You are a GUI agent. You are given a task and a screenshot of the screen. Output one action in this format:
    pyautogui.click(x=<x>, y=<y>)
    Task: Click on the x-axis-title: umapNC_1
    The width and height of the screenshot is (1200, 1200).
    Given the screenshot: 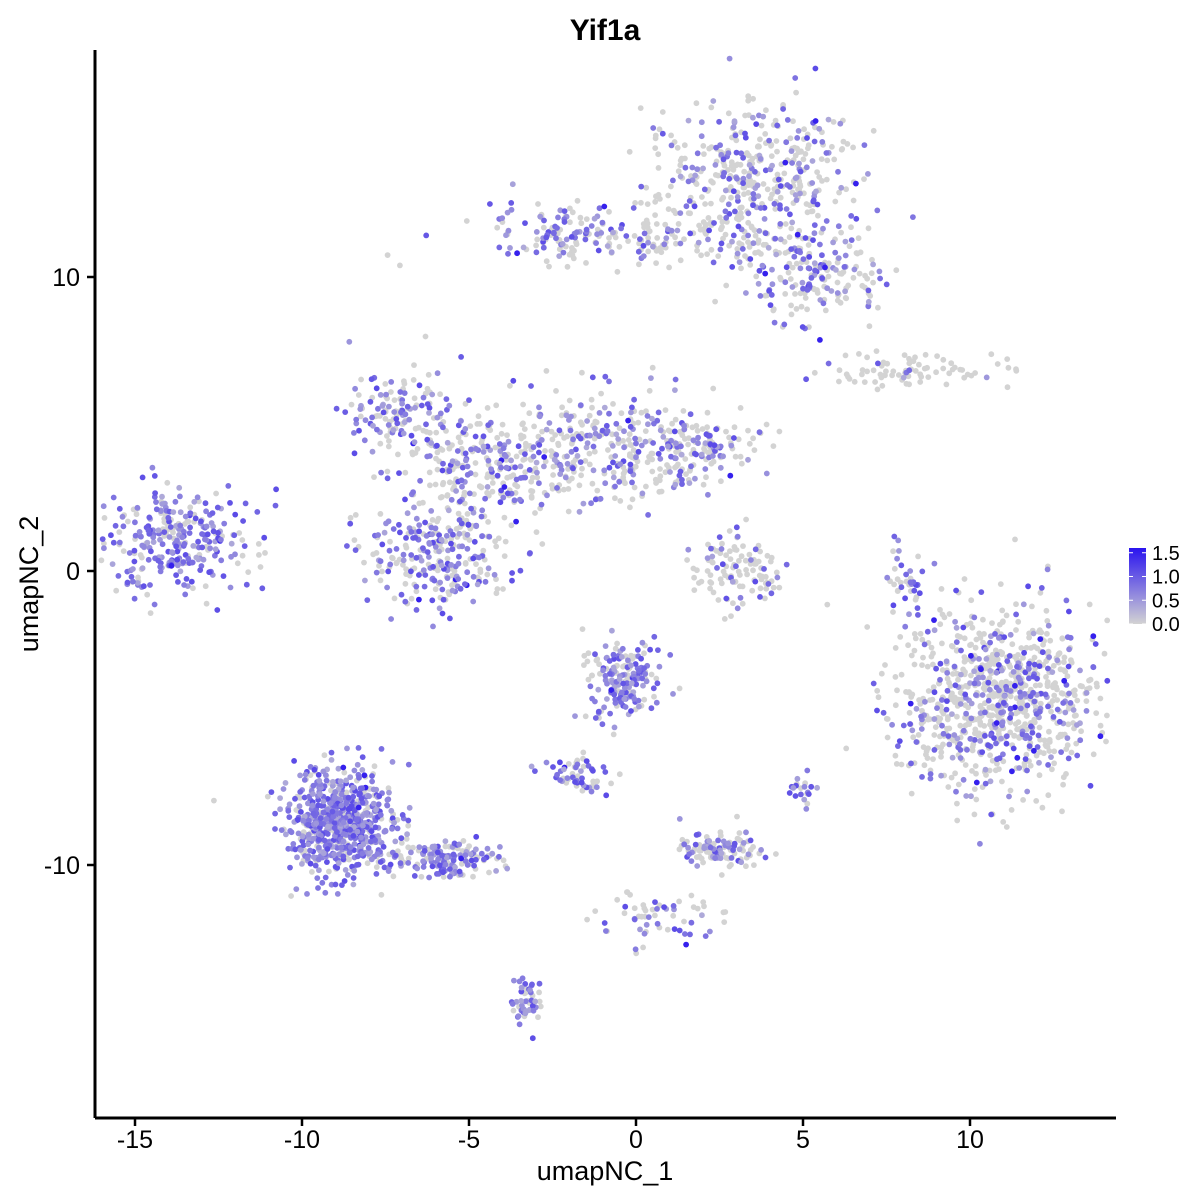 What is the action you would take?
    pyautogui.click(x=605, y=1171)
    